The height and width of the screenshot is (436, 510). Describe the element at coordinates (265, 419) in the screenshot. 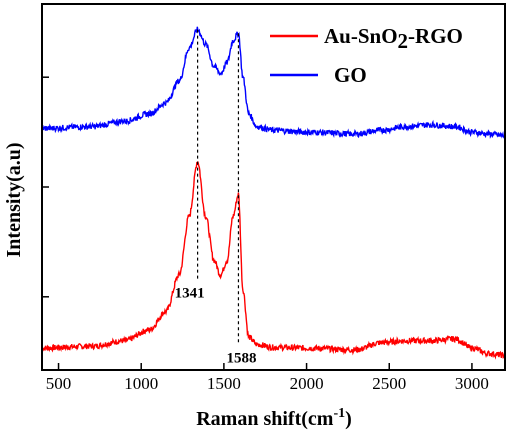

I see `x-axis-title-main: Raman shift(cm` at that location.